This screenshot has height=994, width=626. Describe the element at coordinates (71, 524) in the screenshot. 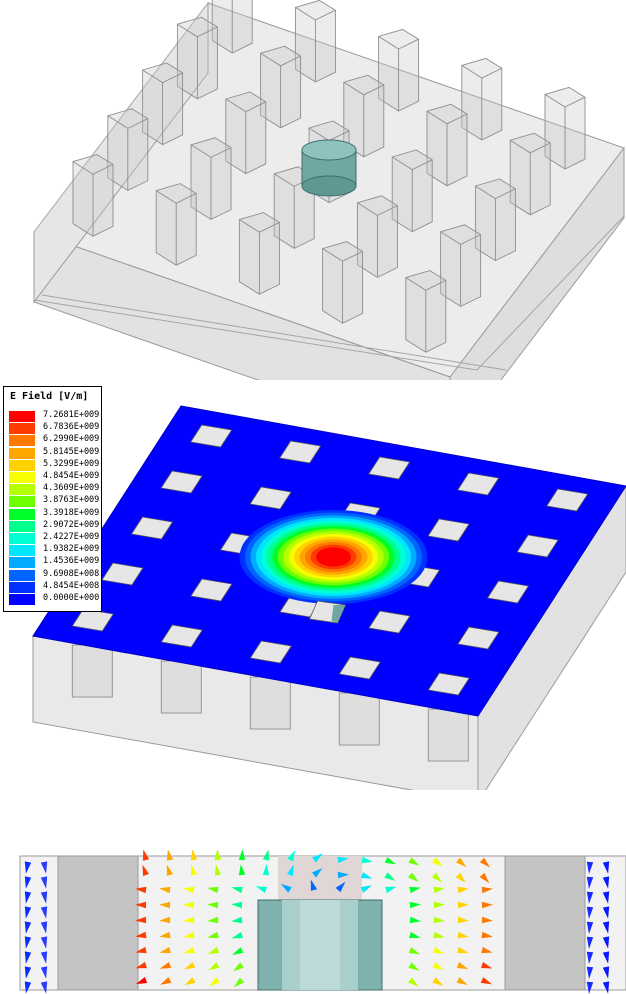

I see `legend-value: 2.9072E+009` at that location.